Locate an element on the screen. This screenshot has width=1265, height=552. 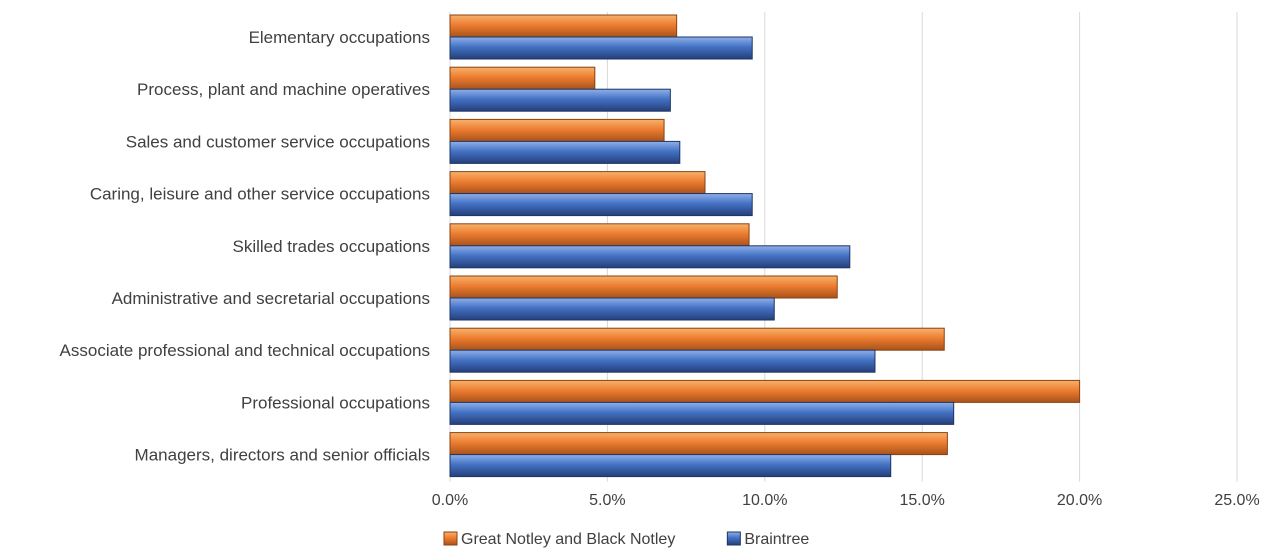
category-label: Sales and customer service occupations is located at coordinates (278, 141).